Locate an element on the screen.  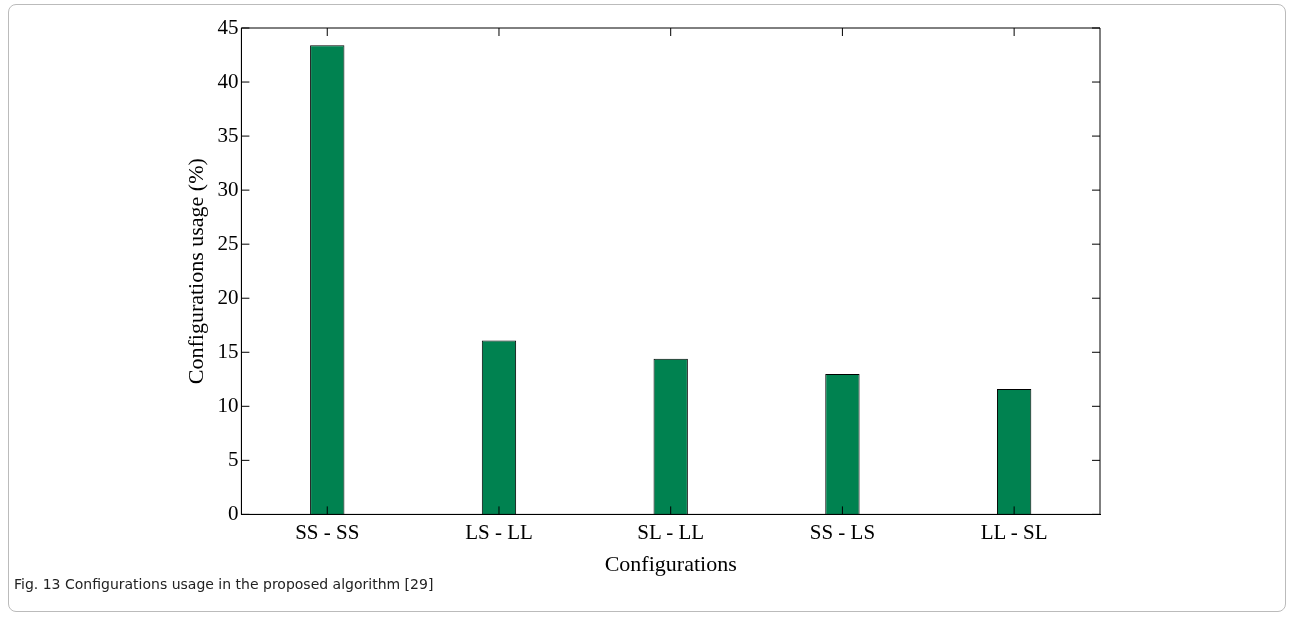
y-tick-label: 35 is located at coordinates (228, 134).